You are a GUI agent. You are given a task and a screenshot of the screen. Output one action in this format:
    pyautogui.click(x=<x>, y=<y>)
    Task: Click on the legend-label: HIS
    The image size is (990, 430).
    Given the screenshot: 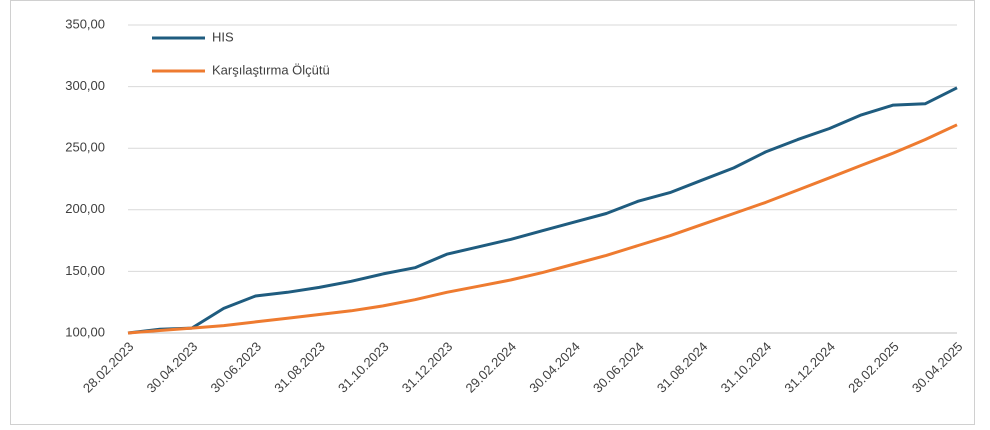 What is the action you would take?
    pyautogui.click(x=223, y=36)
    